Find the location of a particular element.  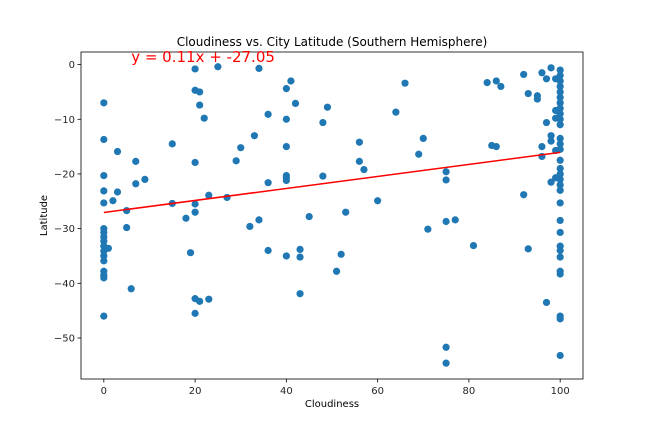

x-tick-label: 40 is located at coordinates (286, 391).